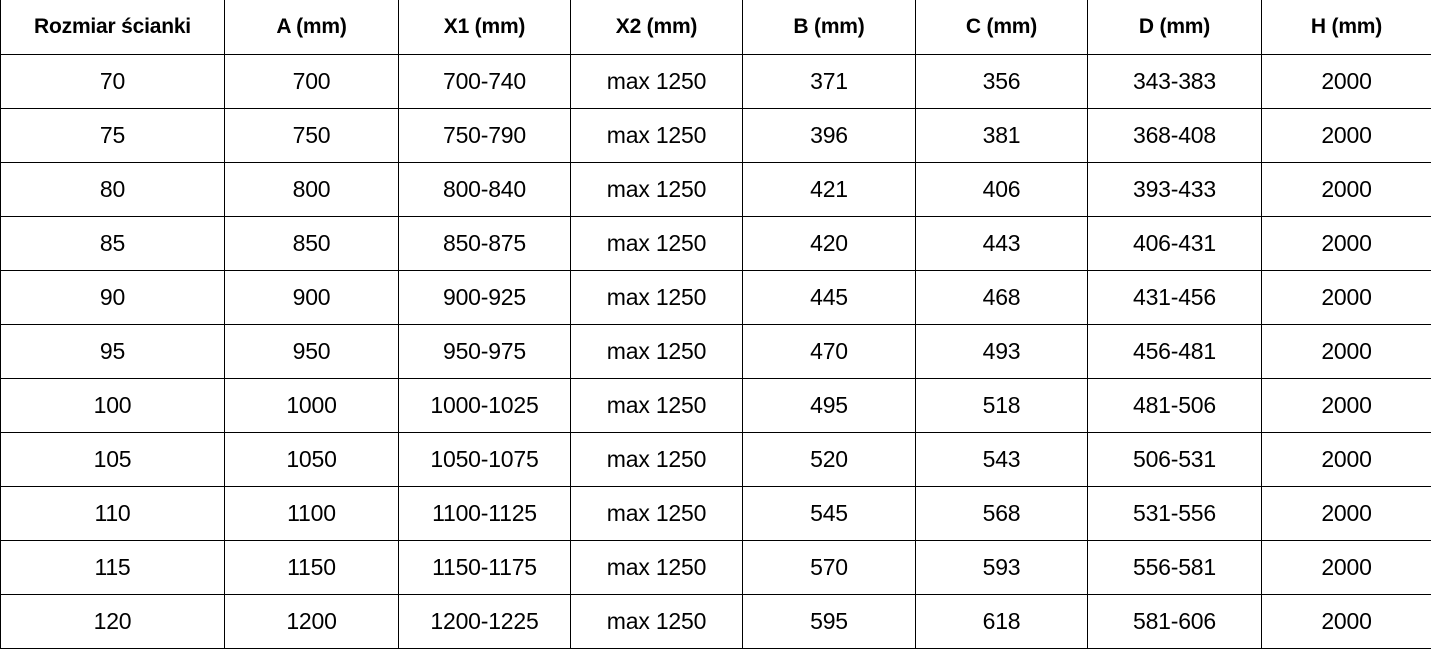 The width and height of the screenshot is (1431, 649). What do you see at coordinates (484, 567) in the screenshot?
I see `cell-x1: 1150-1175` at bounding box center [484, 567].